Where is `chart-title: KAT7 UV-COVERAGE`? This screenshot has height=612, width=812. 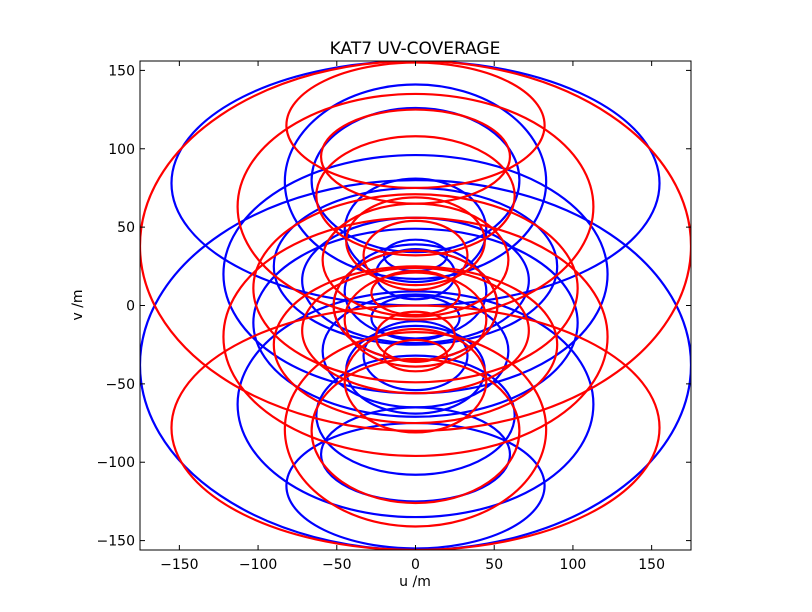 chart-title: KAT7 UV-COVERAGE is located at coordinates (415, 49).